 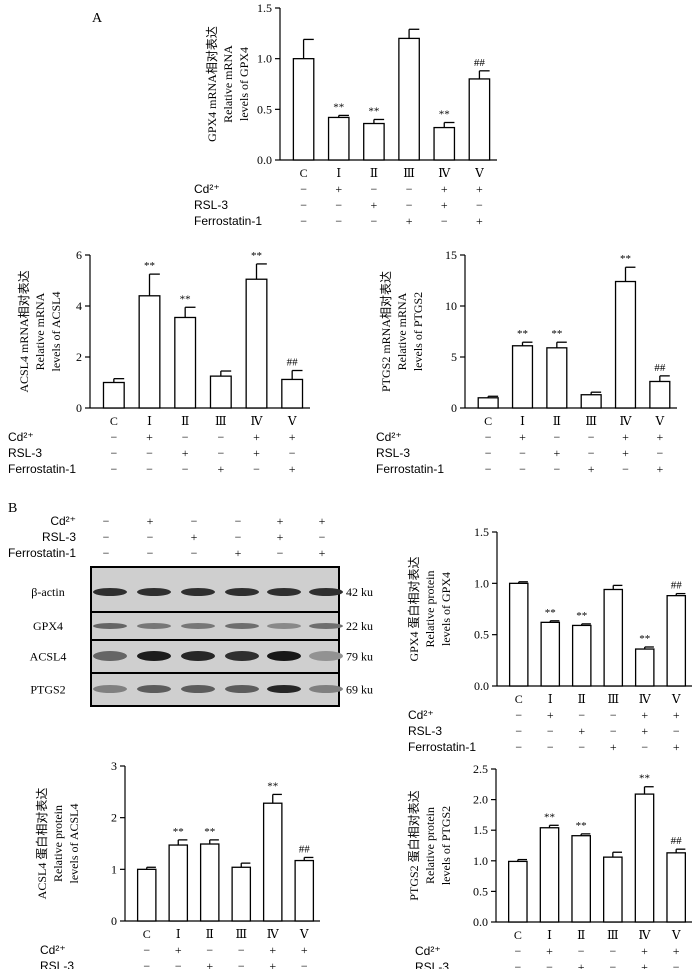 What do you see at coordinates (48, 657) in the screenshot?
I see `blot-protein-label: ACSL4` at bounding box center [48, 657].